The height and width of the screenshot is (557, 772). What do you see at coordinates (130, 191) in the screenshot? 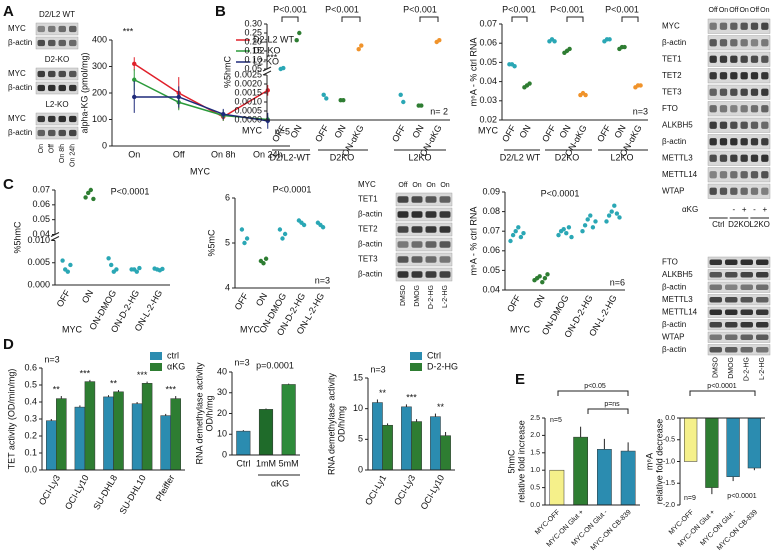
I see `annotation: P<0.0001` at bounding box center [130, 191].